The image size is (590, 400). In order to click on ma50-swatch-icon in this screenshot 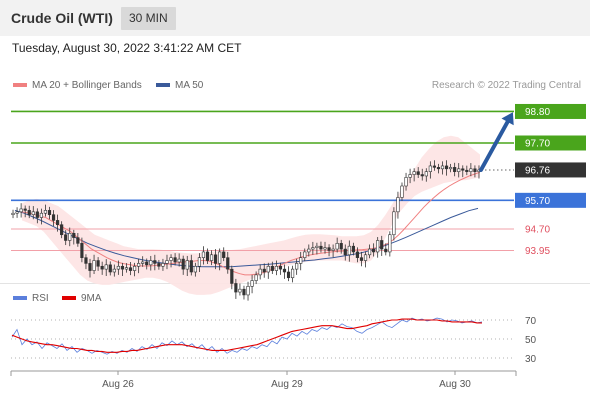, I will do `click(163, 85)`.